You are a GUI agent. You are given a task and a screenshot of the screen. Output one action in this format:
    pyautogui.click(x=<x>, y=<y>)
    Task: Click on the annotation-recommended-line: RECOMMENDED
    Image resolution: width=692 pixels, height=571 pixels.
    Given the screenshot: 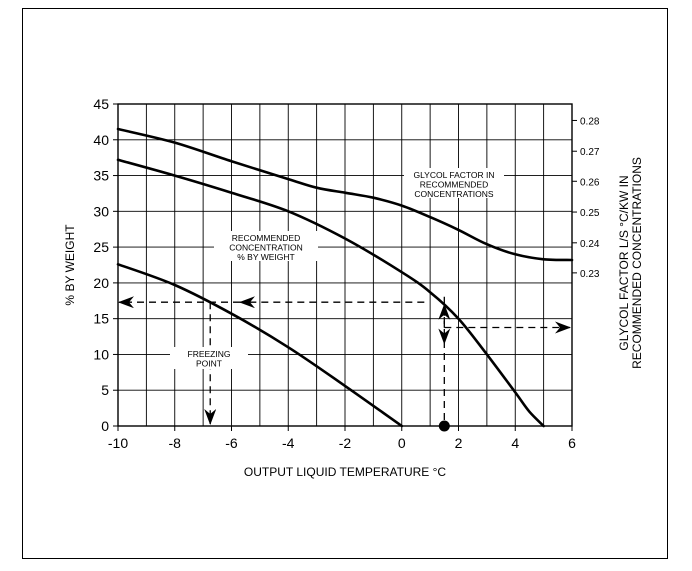 What is the action you would take?
    pyautogui.click(x=266, y=238)
    